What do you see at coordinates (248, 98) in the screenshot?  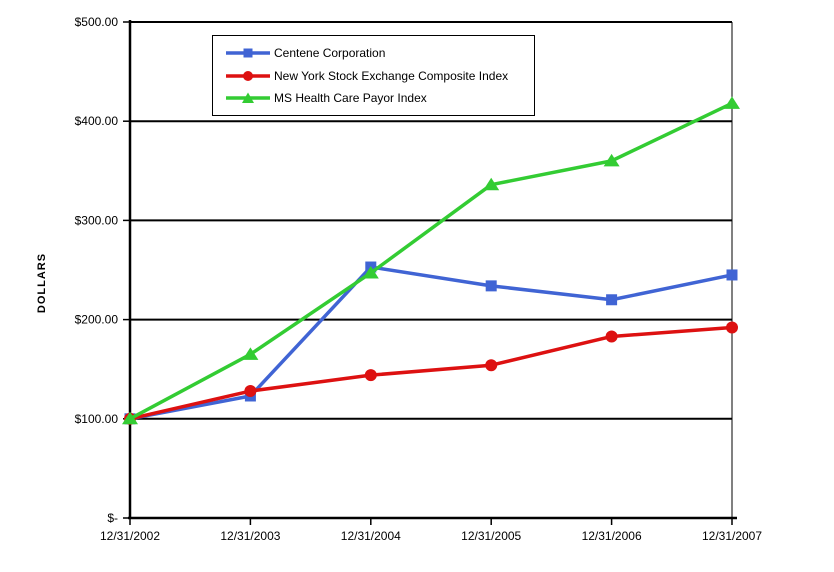 I see `triangle-marker-icon` at bounding box center [248, 98].